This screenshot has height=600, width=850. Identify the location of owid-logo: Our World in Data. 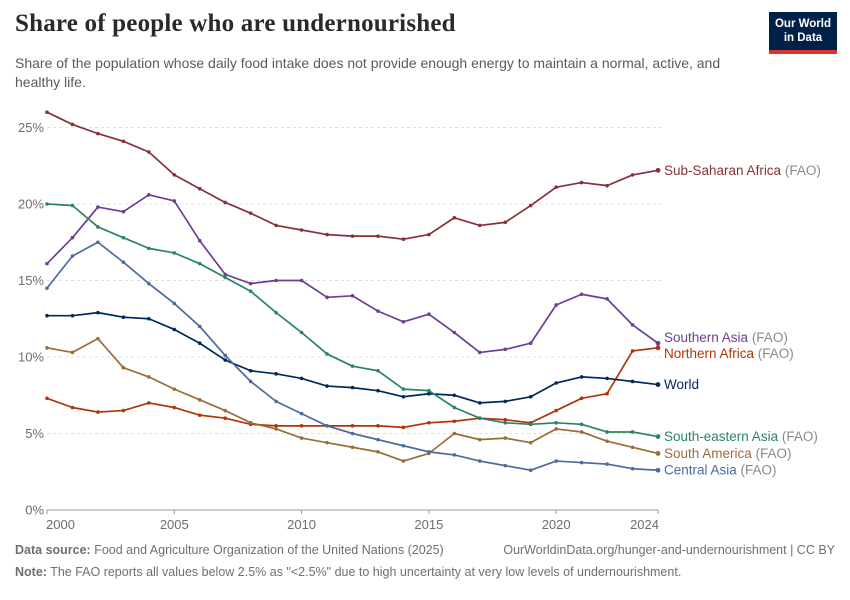
(803, 31).